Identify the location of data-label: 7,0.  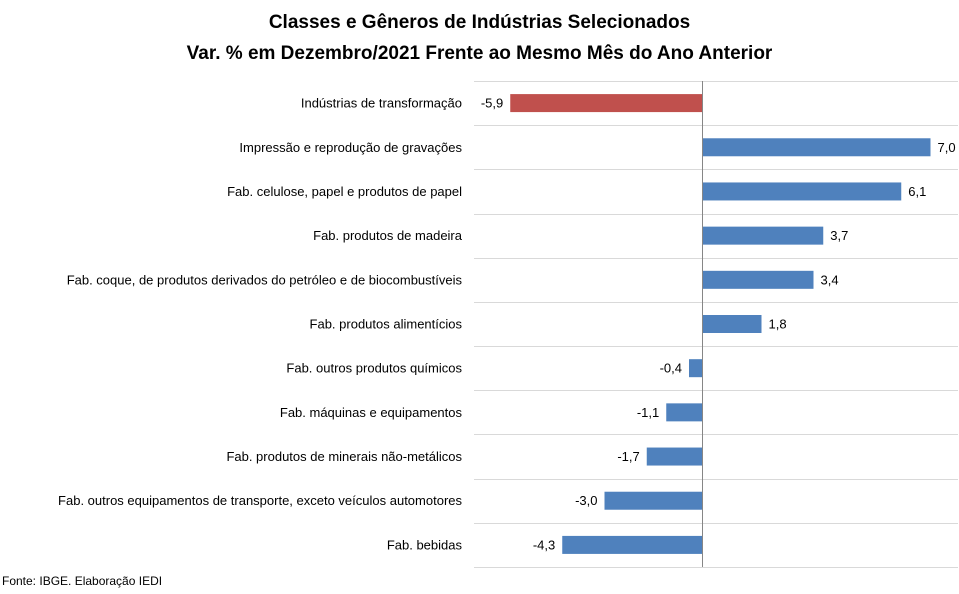
(947, 147).